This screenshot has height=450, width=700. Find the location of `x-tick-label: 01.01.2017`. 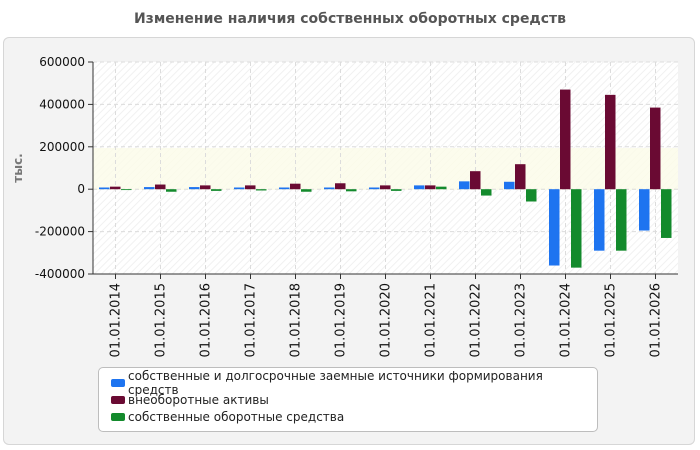

x-tick-label: 01.01.2017 is located at coordinates (251, 320).